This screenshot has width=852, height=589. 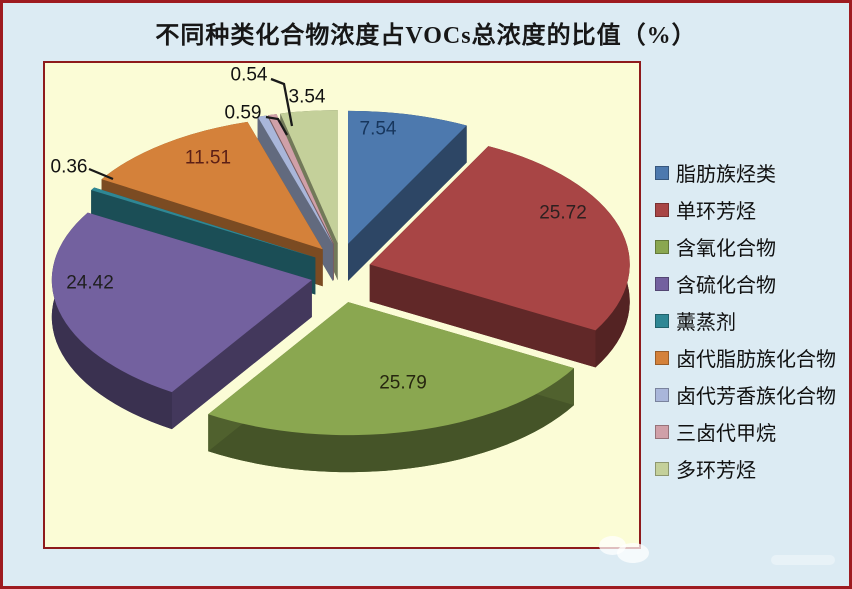 I want to click on legend-label: 薰蒸剂, so click(x=706, y=323).